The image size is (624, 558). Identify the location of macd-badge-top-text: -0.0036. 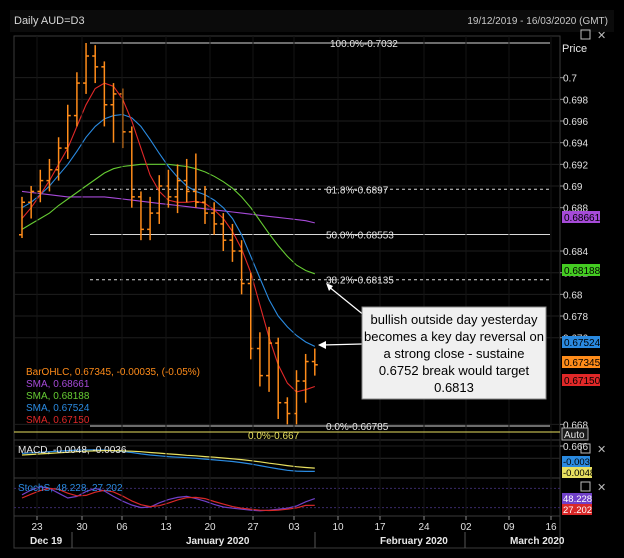
(579, 462).